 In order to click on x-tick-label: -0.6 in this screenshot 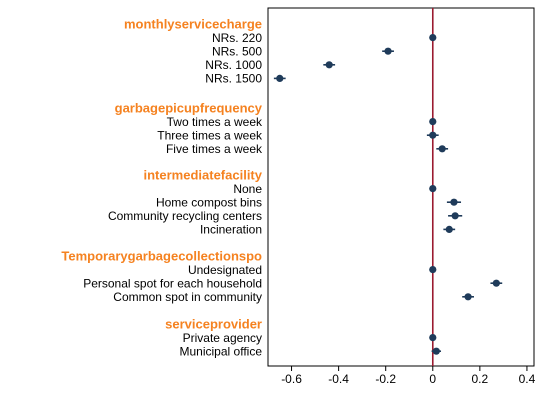, I will do `click(291, 379)`.